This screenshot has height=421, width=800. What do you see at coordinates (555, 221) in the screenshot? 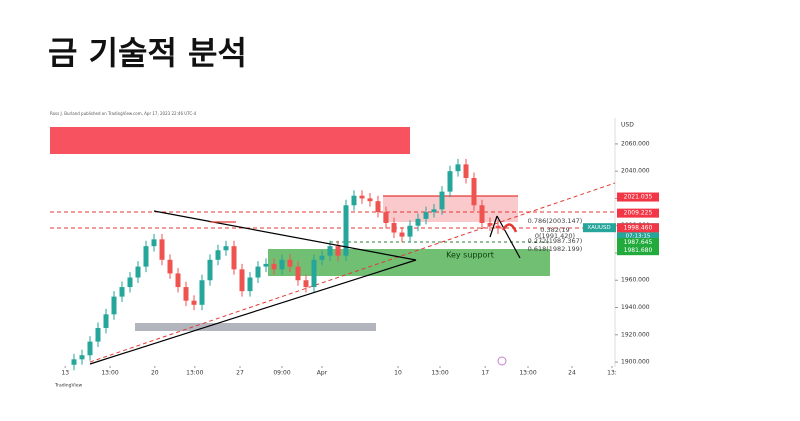
I see `fib-label: 0.786(2003.147)` at bounding box center [555, 221].